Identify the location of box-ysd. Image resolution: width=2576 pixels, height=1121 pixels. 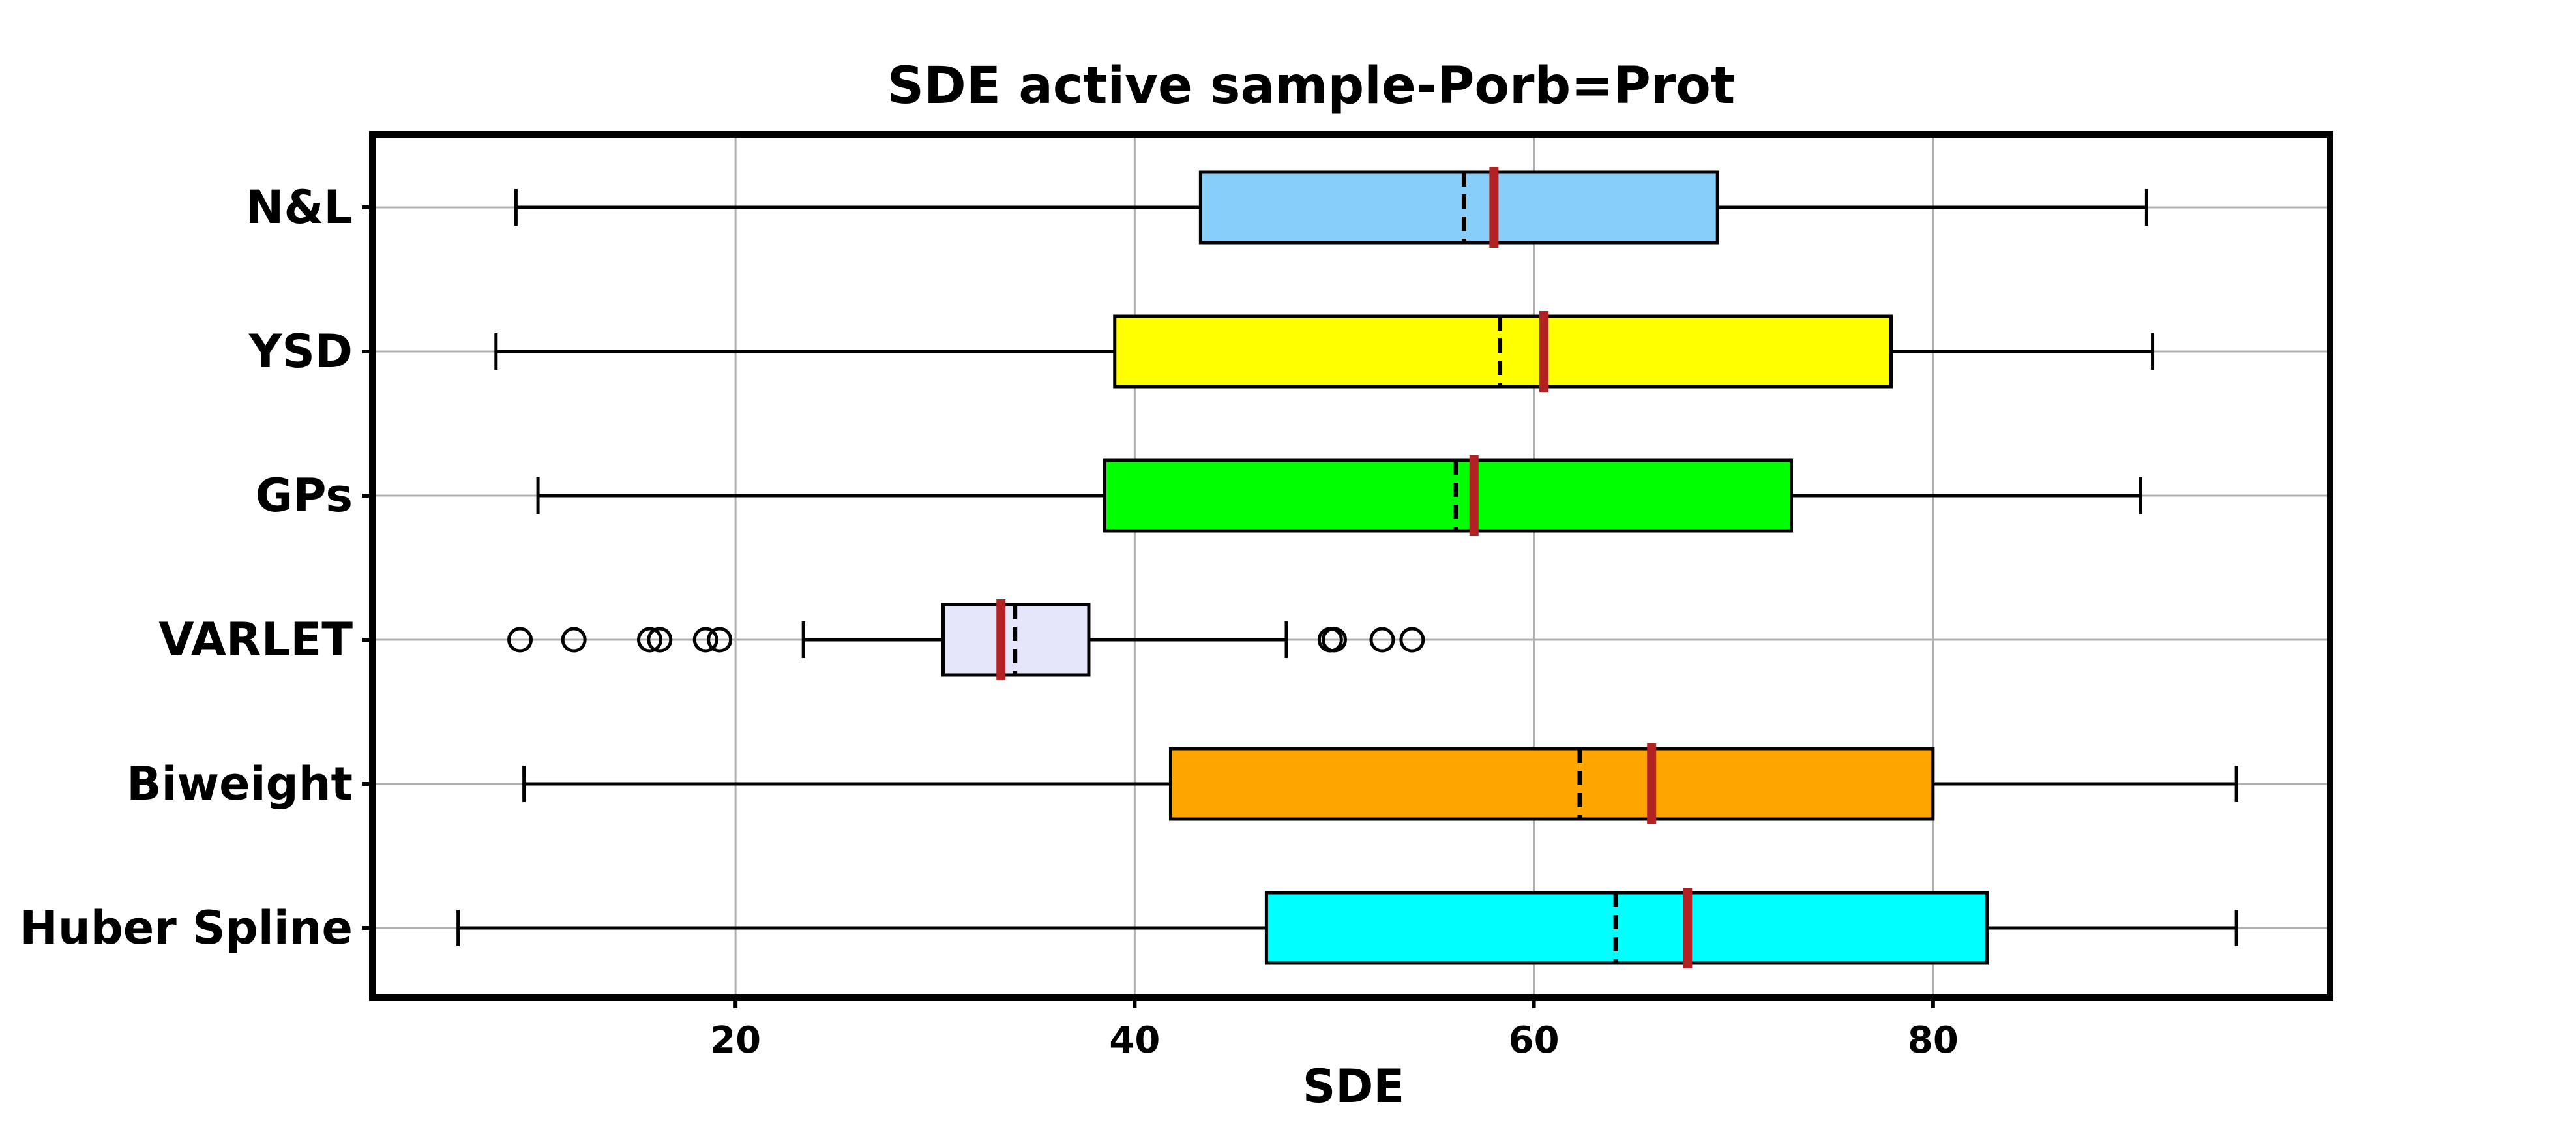
(1324, 351).